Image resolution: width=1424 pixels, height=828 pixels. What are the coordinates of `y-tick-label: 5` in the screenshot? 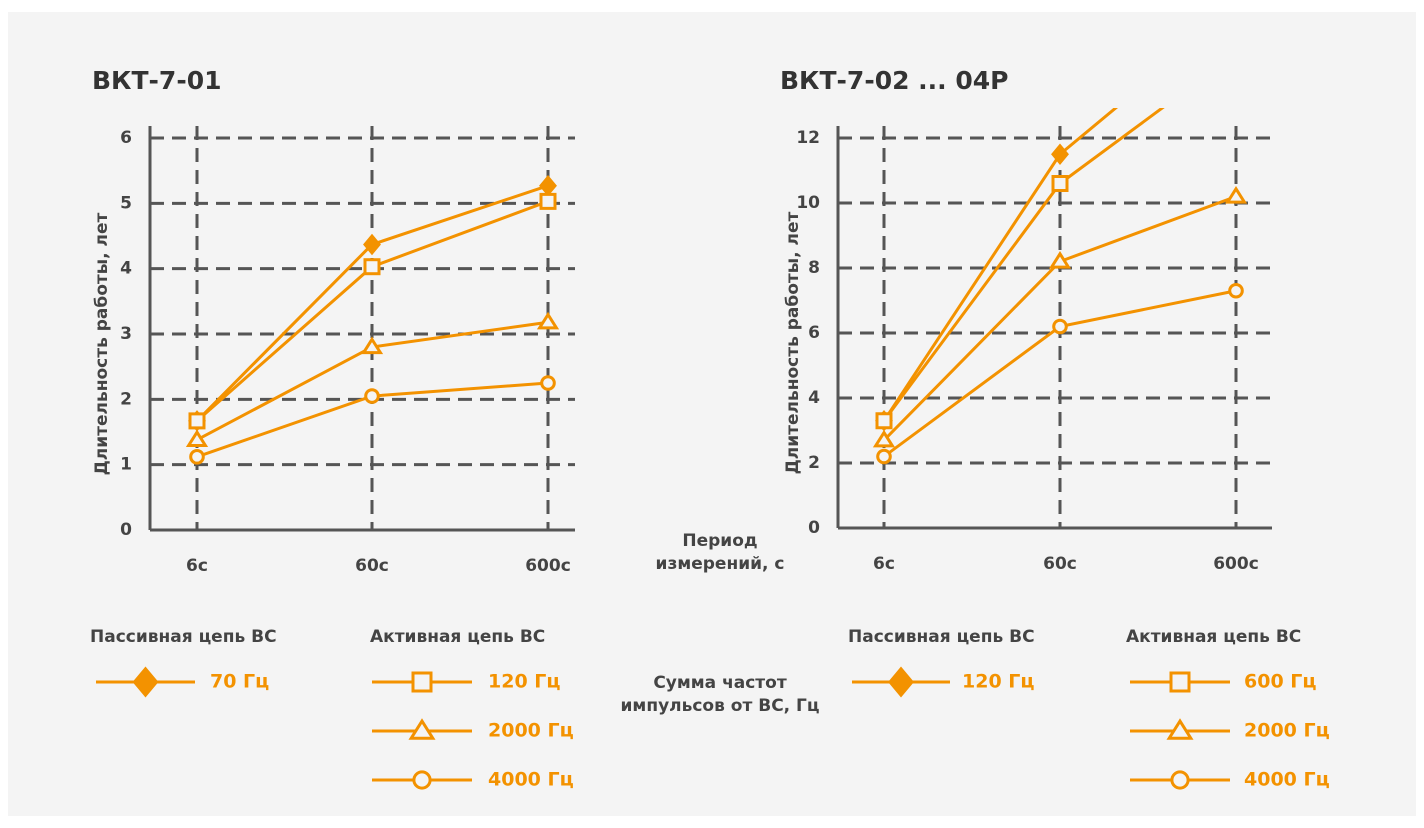 It's located at (126, 203).